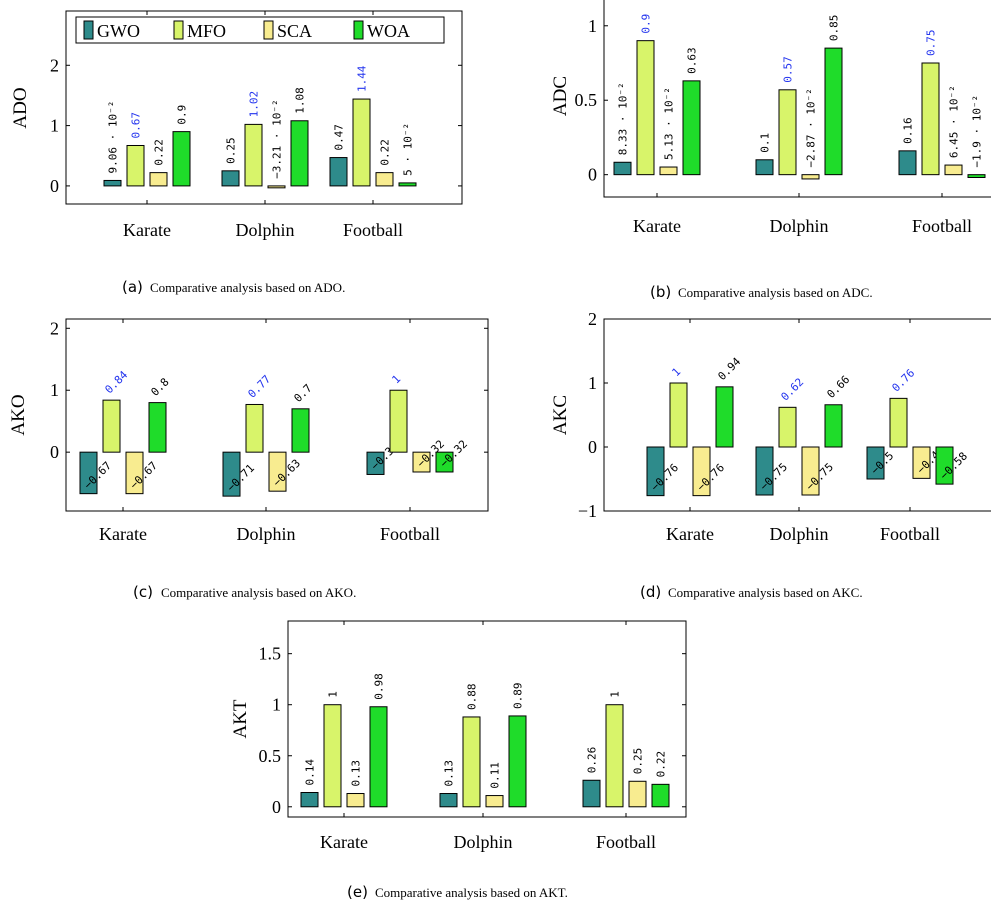  I want to click on data-label: 5 · 10⁻², so click(408, 149).